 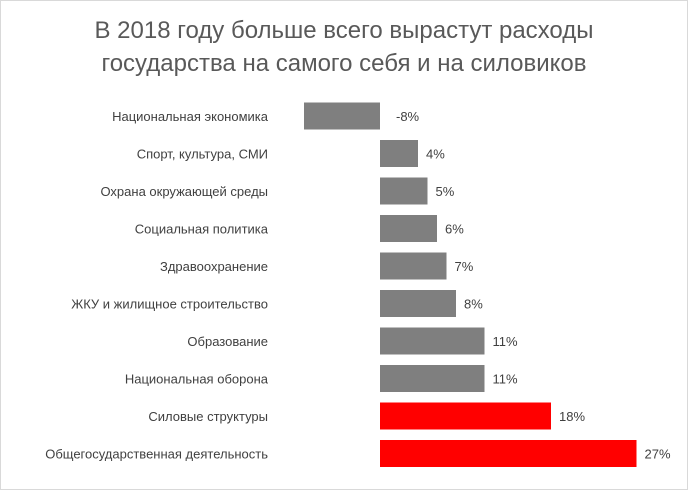 What do you see at coordinates (464, 266) in the screenshot?
I see `value-label-5: 7%` at bounding box center [464, 266].